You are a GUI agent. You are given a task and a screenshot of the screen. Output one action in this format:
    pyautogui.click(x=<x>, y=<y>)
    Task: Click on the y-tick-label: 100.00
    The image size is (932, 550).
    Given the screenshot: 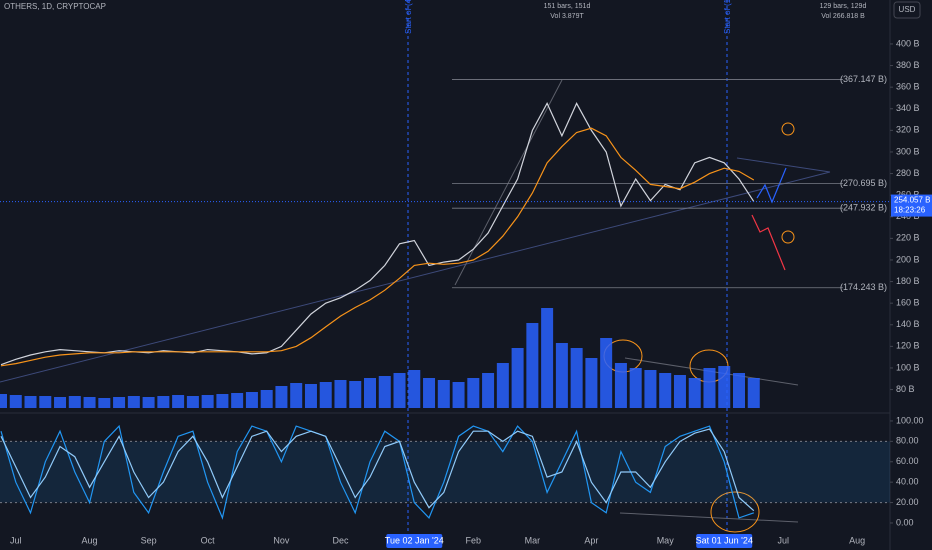 What is the action you would take?
    pyautogui.click(x=910, y=420)
    